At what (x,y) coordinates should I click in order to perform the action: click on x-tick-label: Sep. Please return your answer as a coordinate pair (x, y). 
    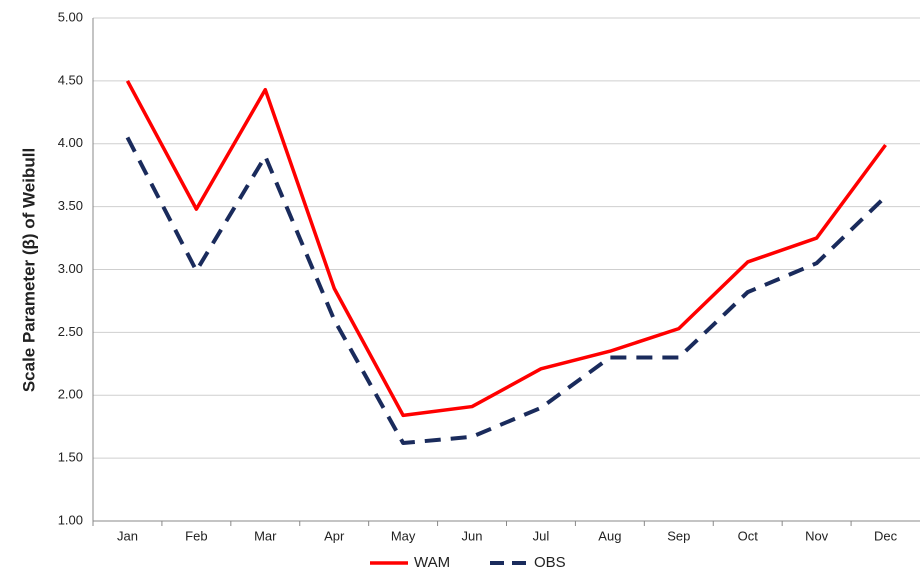
    Looking at the image, I should click on (678, 535).